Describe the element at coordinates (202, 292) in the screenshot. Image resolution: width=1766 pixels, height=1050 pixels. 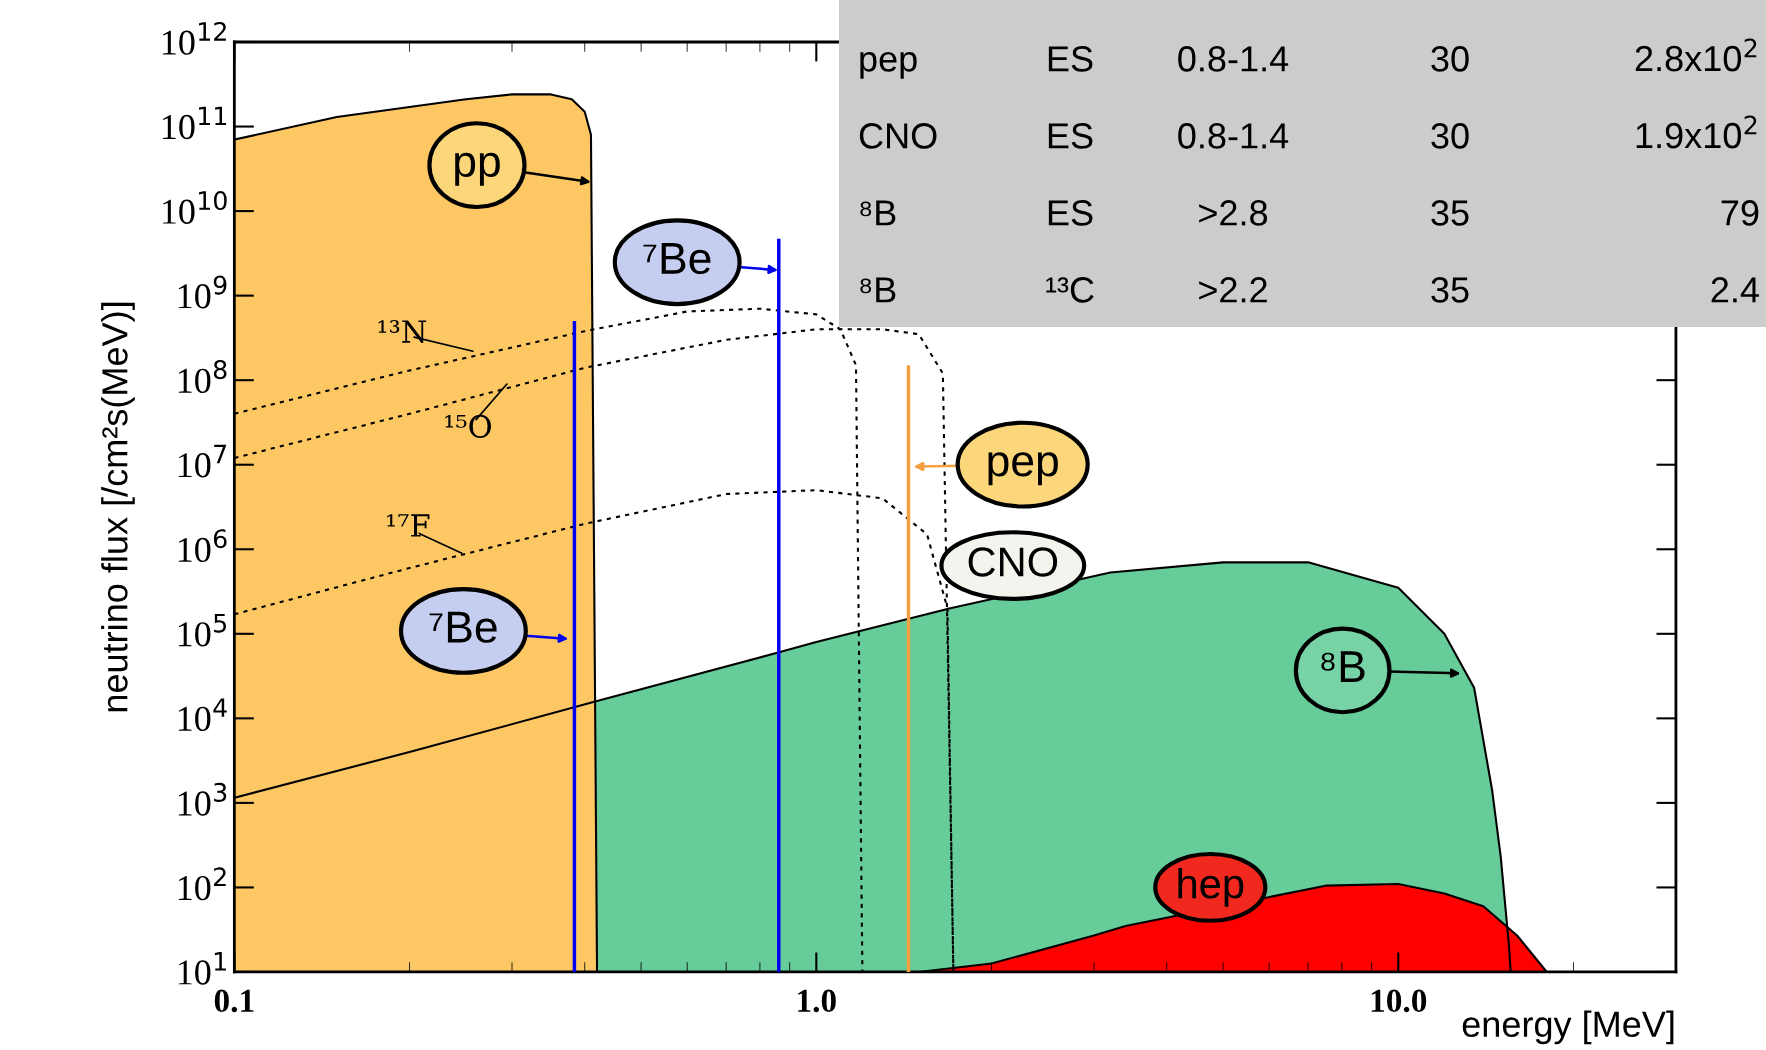
I see `y-tick-label: 10$^{9}$` at that location.